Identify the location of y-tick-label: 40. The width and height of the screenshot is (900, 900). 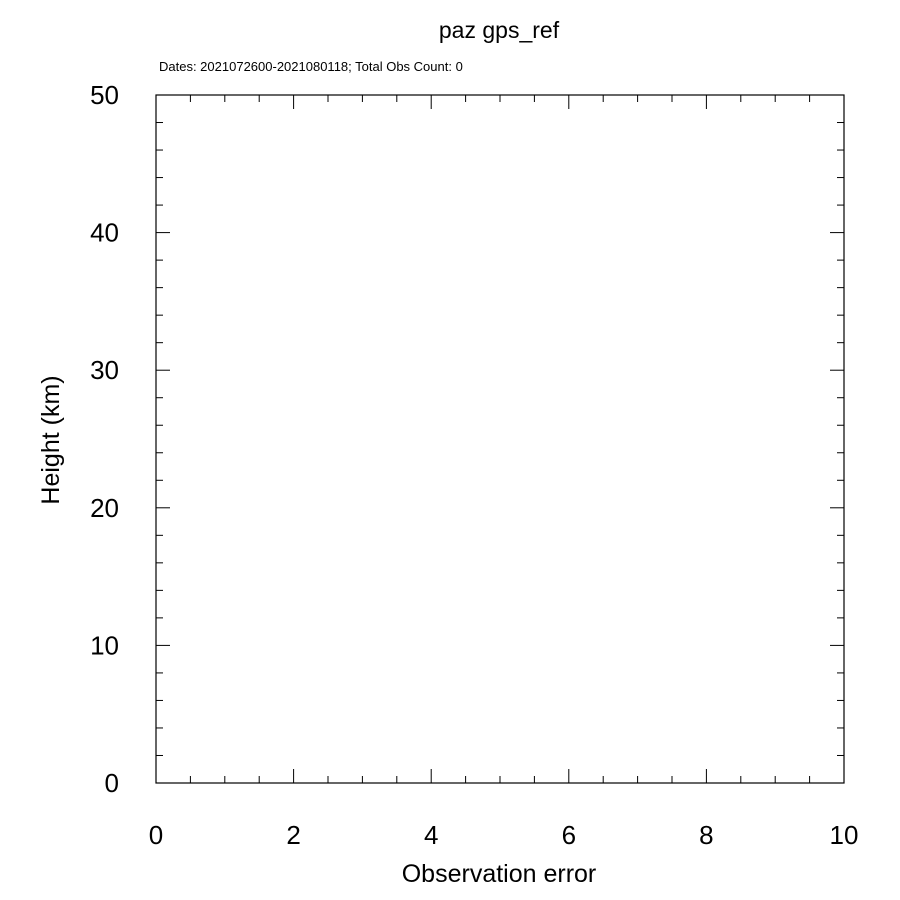
(104, 233).